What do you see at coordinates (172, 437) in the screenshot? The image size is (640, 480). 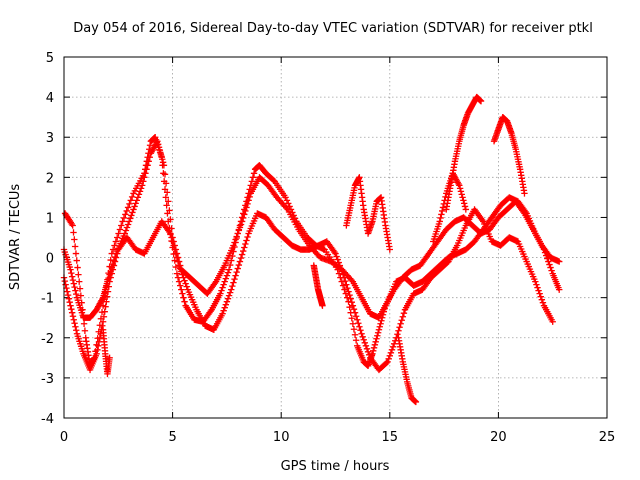 I see `x-tick-label: 5` at bounding box center [172, 437].